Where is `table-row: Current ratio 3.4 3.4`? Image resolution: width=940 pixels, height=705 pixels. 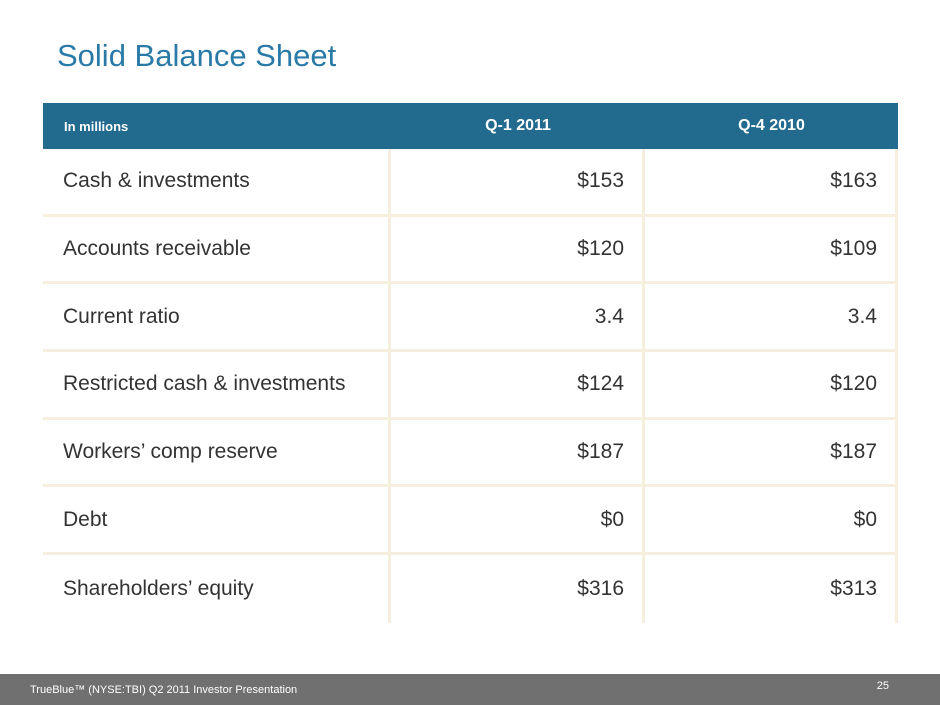
table-row: Current ratio 3.4 3.4 is located at coordinates (470, 318).